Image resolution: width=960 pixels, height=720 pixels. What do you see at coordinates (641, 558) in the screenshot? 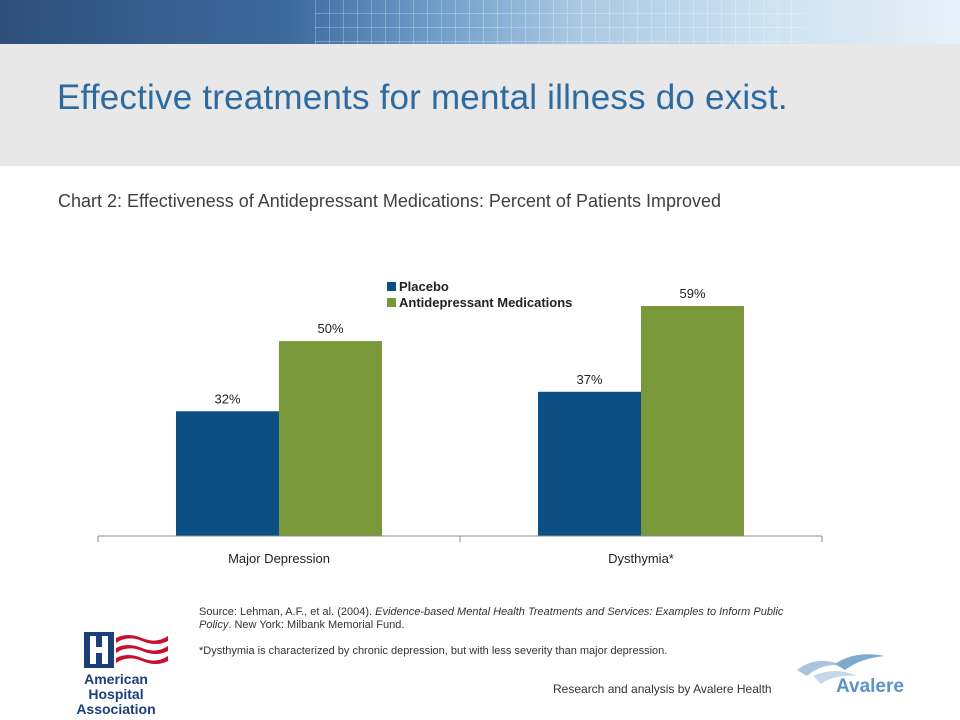
I see `category-label-1: Dysthymia*` at bounding box center [641, 558].